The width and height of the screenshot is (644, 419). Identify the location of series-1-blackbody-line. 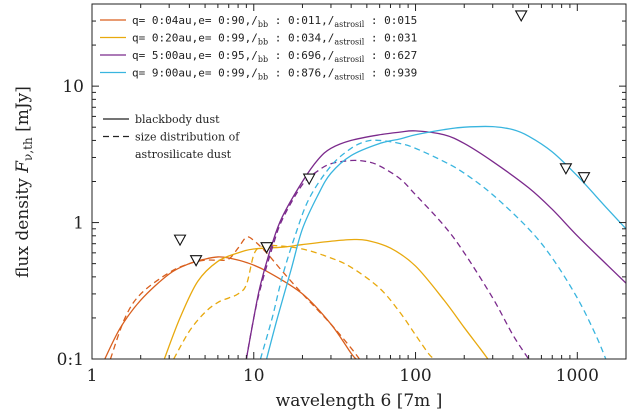
(230, 307).